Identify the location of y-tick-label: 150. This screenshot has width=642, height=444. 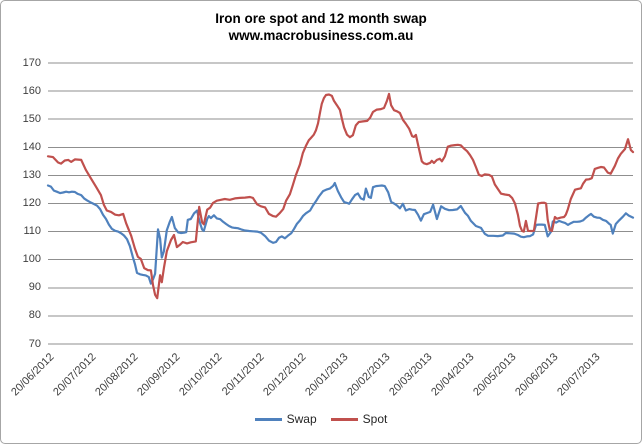
(31, 118).